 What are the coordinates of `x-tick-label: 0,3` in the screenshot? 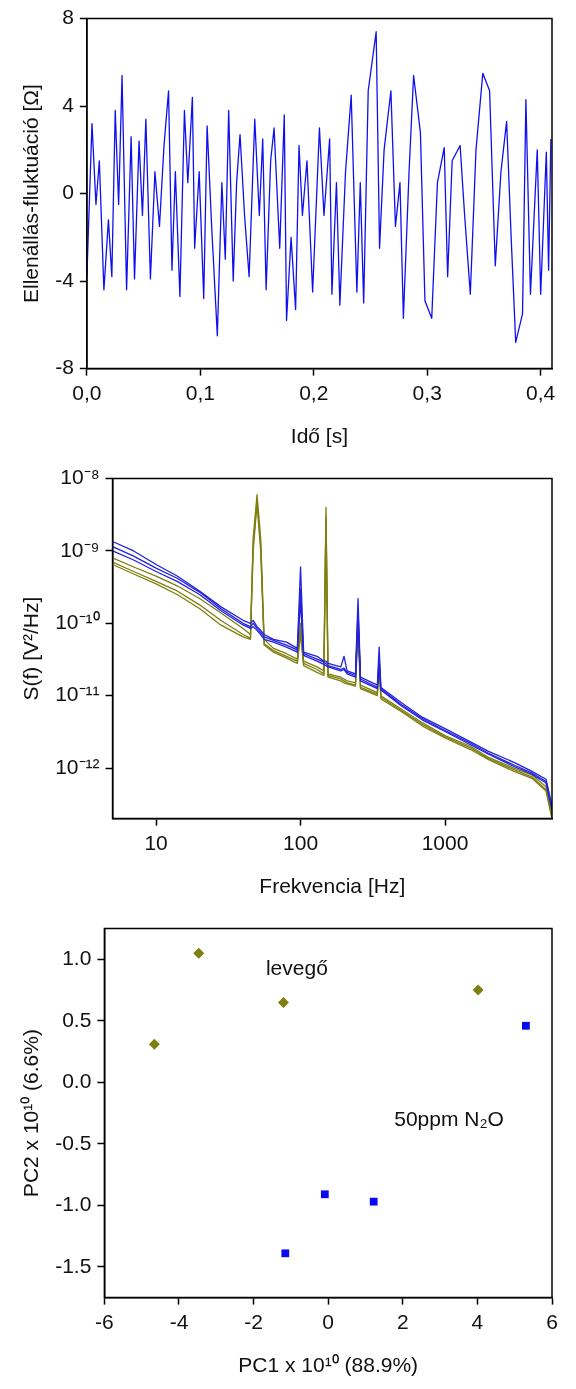 It's located at (427, 392).